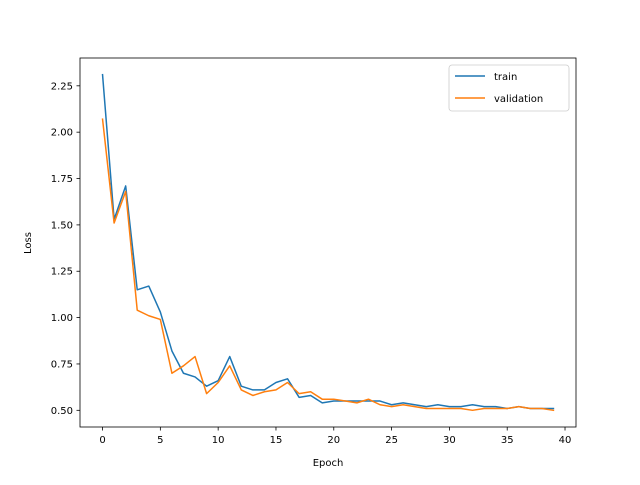  What do you see at coordinates (62, 179) in the screenshot?
I see `y-tick-label: 1.75` at bounding box center [62, 179].